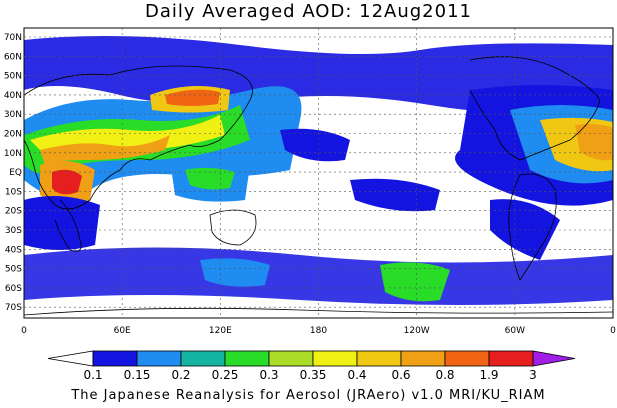 This screenshot has height=408, width=617. What do you see at coordinates (308, 11) in the screenshot?
I see `page-title: Daily Averaged AOD: 12Aug2011` at bounding box center [308, 11].